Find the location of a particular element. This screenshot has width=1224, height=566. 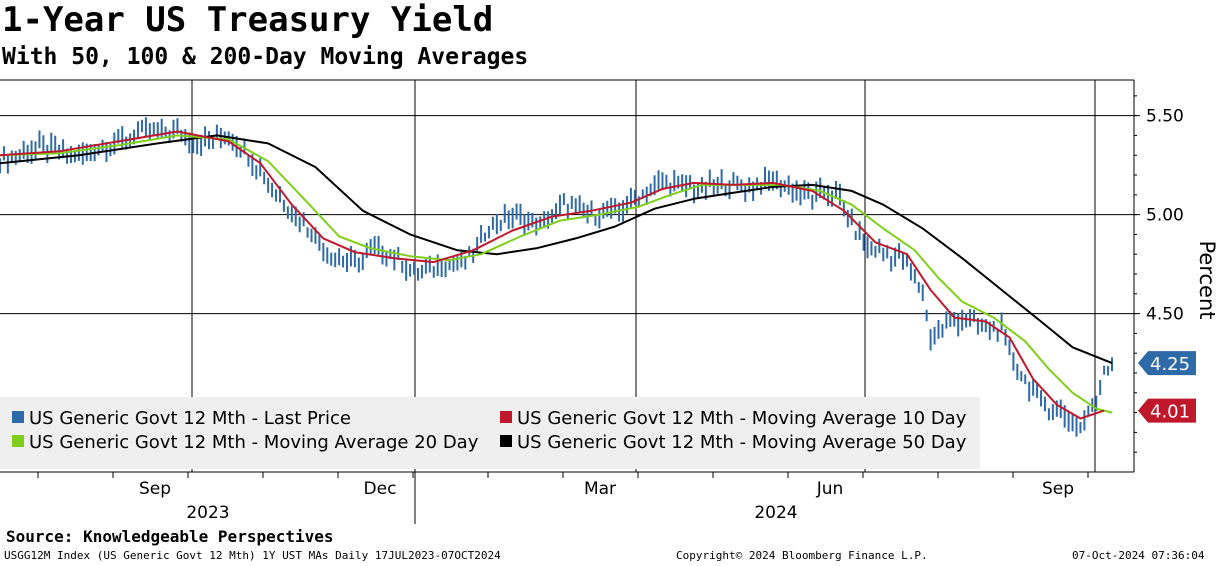

value-tag-label: 4.25 is located at coordinates (1170, 364).